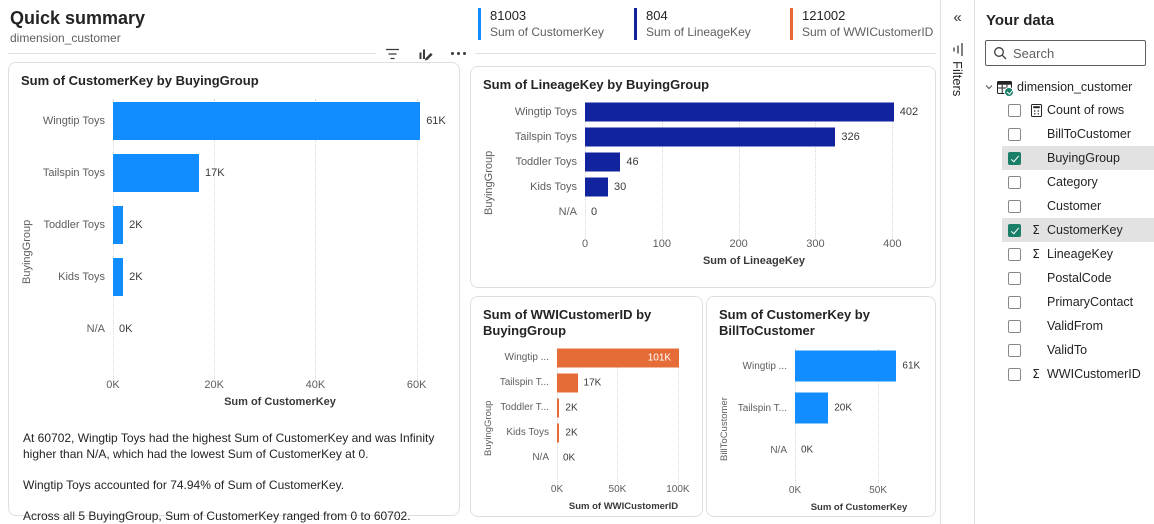 The height and width of the screenshot is (524, 1154). I want to click on field-row-validfrom: ValidFrom, so click(1078, 326).